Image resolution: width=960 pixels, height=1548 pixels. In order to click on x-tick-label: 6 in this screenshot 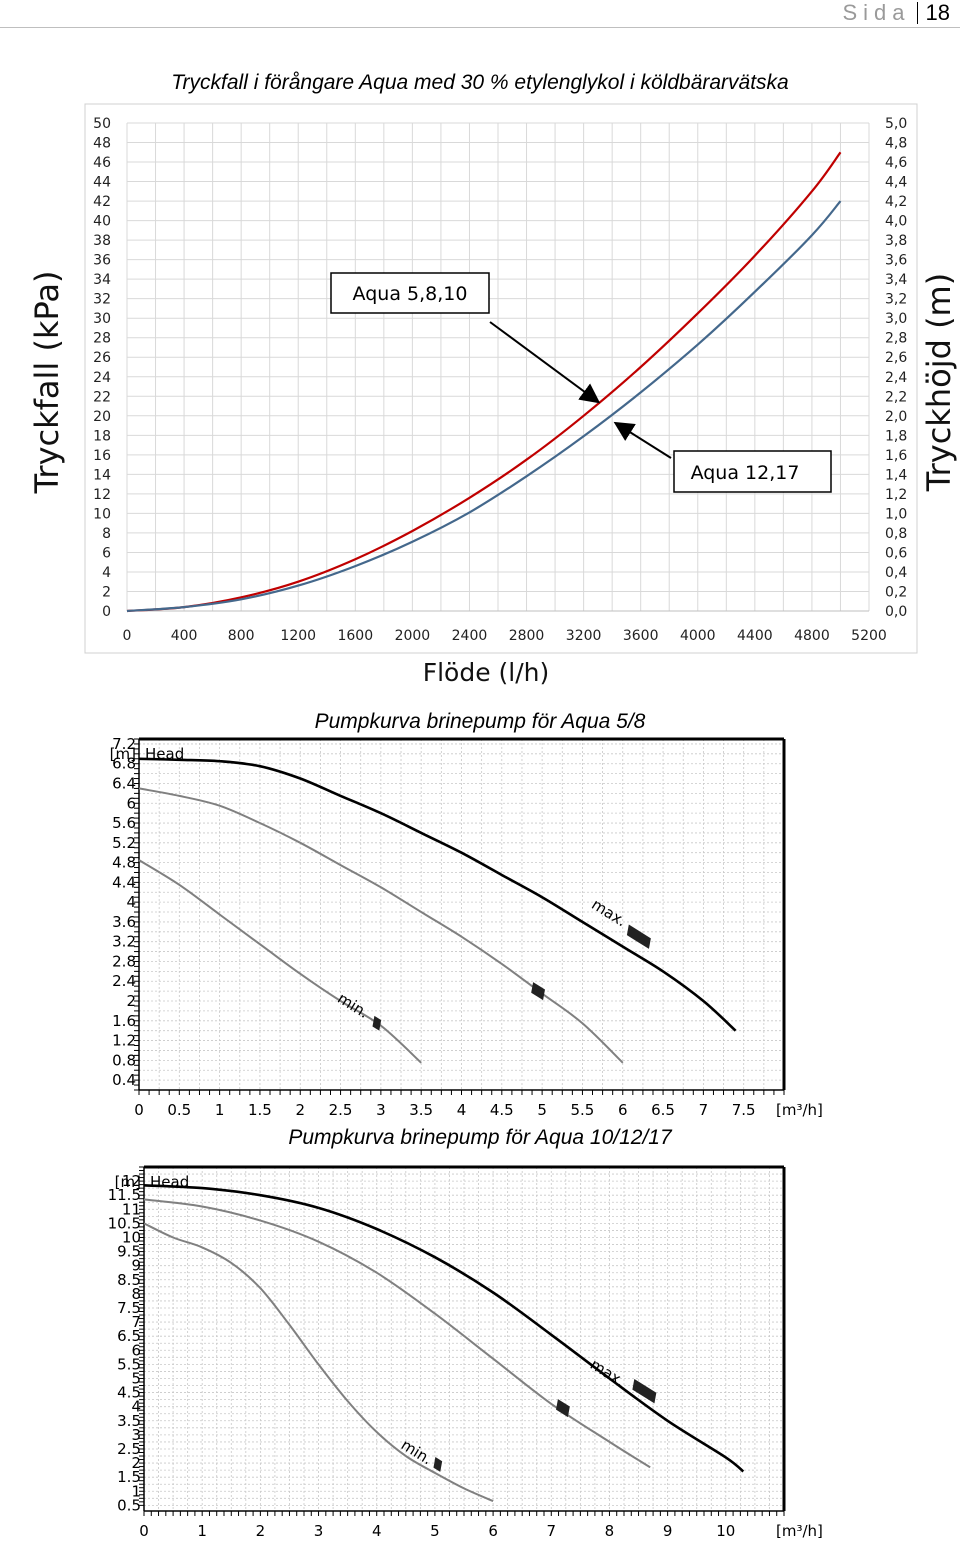, I will do `click(493, 1531)`.